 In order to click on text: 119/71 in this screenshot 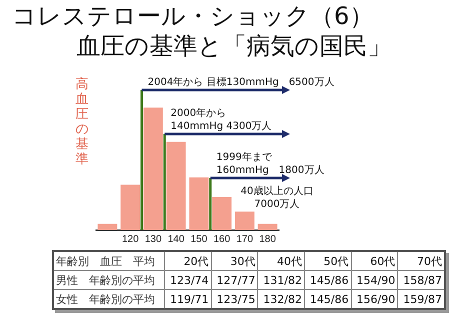, I will do `click(188, 299)`.